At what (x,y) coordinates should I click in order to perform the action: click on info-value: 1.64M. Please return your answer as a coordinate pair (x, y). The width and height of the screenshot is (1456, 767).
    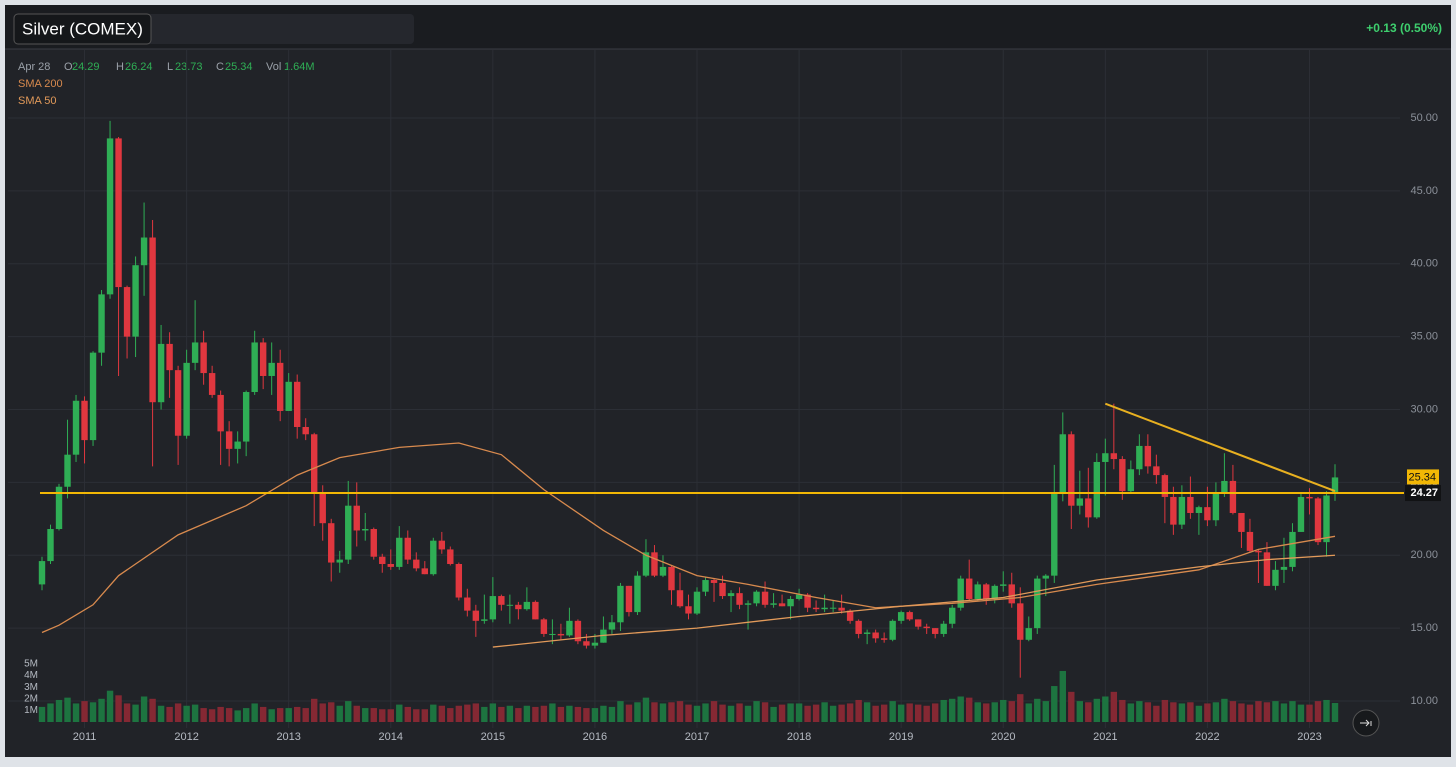
    Looking at the image, I should click on (299, 67).